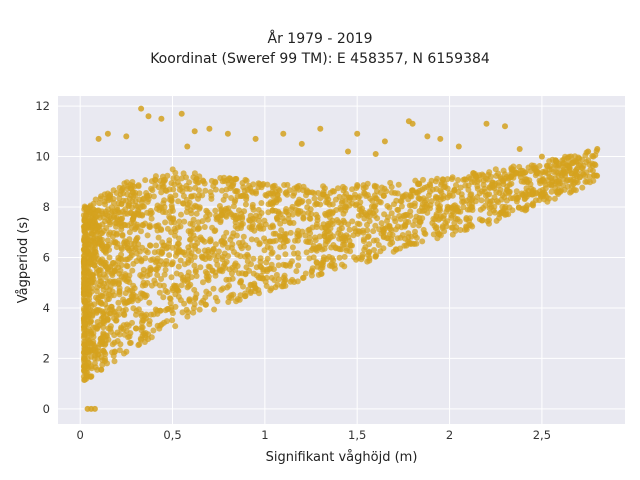 The image size is (640, 480). Describe the element at coordinates (357, 435) in the screenshot. I see `x-tick-label: 1,5` at that location.